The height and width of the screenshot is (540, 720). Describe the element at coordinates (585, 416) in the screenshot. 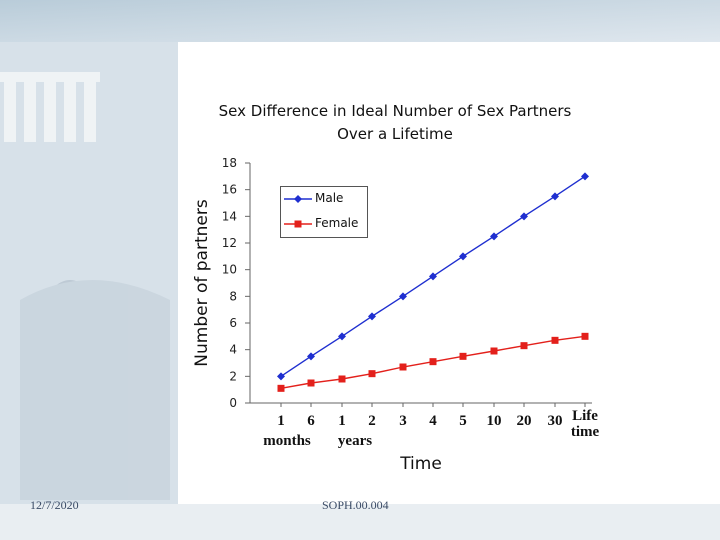

I see `x-tick-label: Life` at that location.